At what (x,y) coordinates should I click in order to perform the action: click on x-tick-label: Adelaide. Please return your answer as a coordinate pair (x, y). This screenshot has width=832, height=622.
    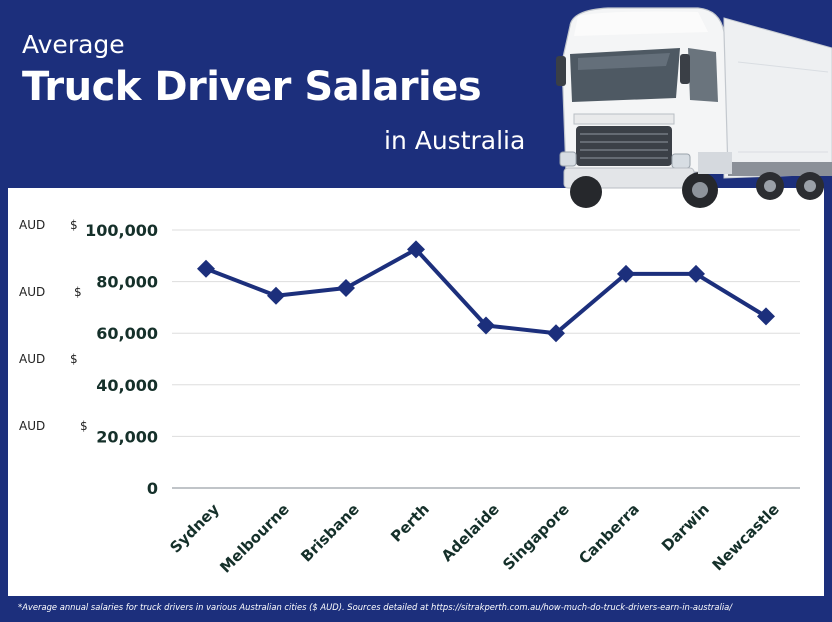
    Looking at the image, I should click on (470, 532).